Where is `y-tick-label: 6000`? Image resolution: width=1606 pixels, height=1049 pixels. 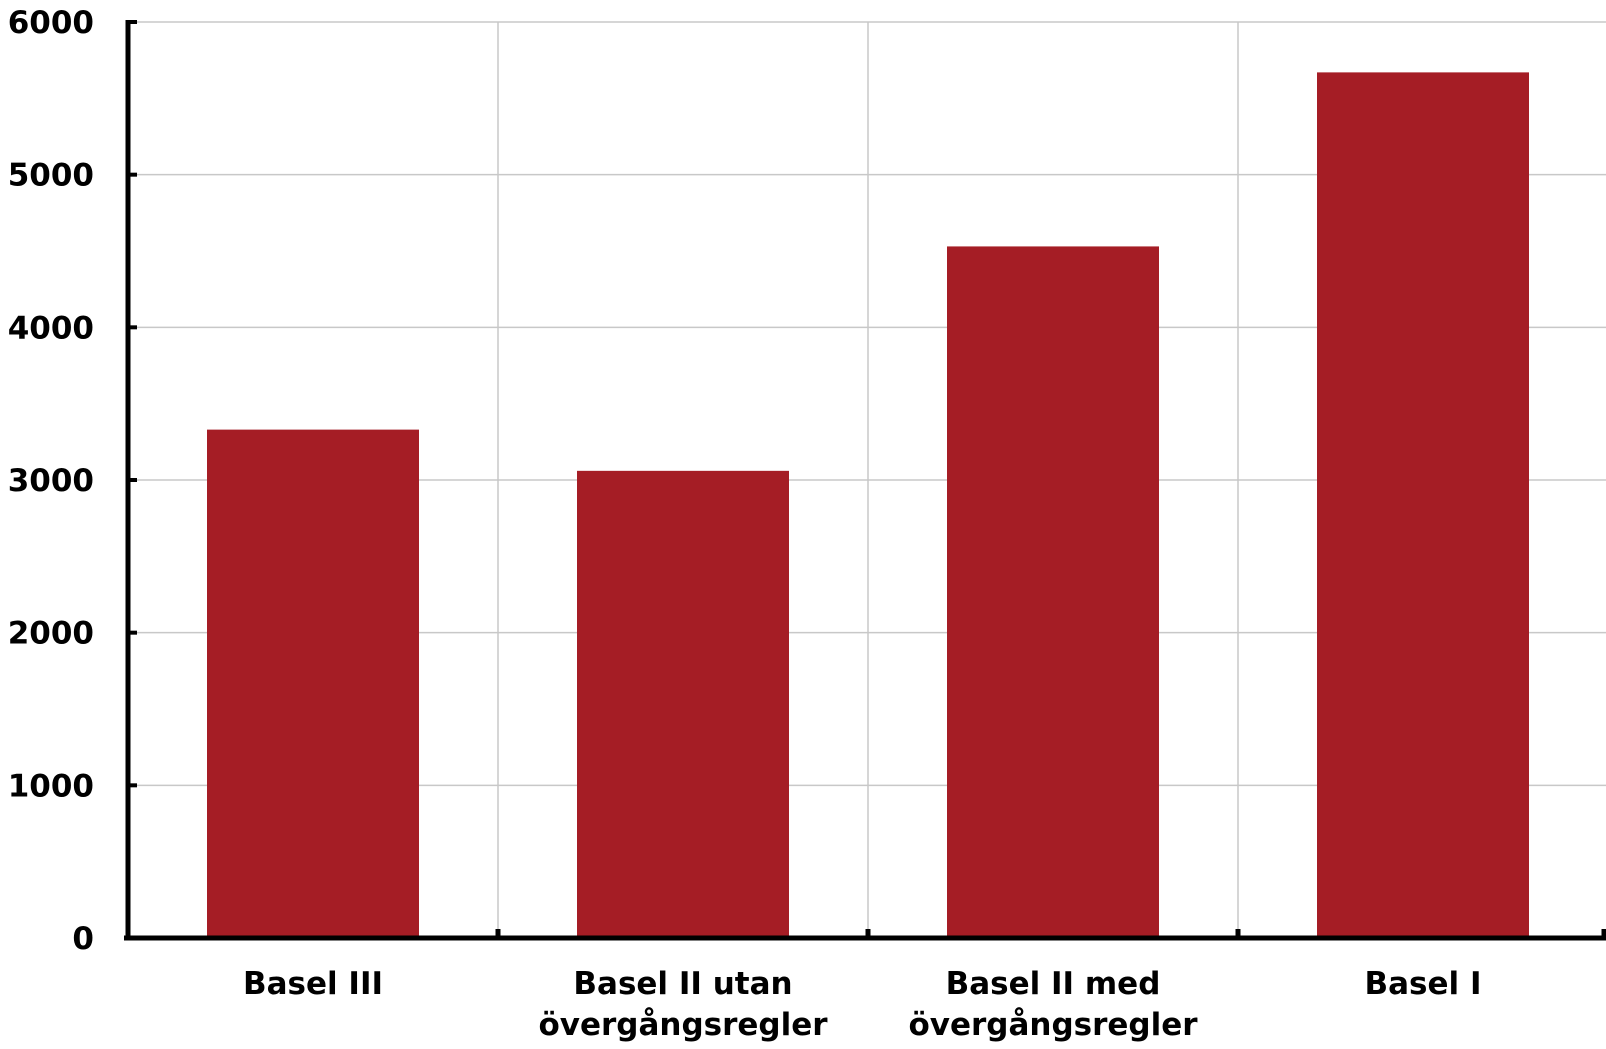 y-tick-label: 6000 is located at coordinates (51, 23).